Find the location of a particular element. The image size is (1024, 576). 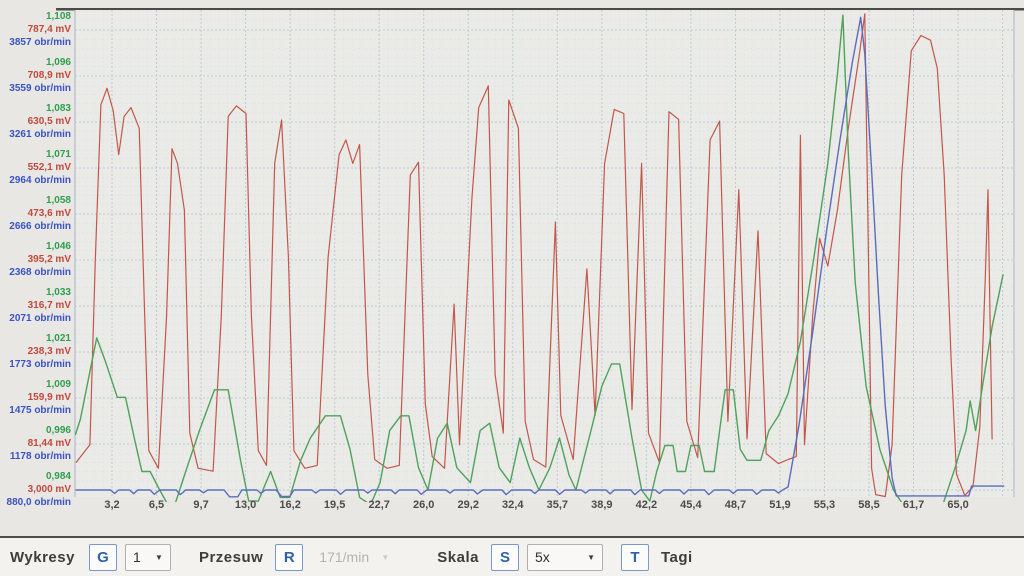

voltage-axis-value: 395,2 mV is located at coordinates (49, 259).